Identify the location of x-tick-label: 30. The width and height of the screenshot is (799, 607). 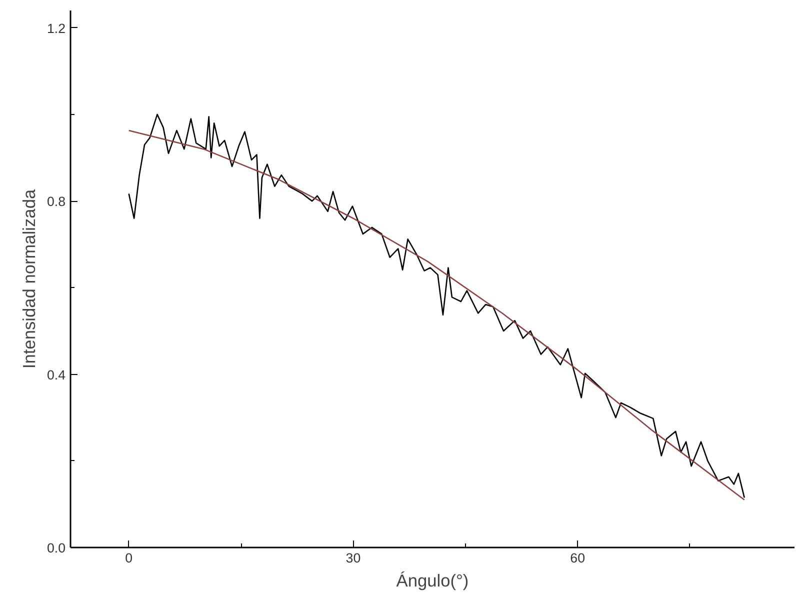
(353, 558).